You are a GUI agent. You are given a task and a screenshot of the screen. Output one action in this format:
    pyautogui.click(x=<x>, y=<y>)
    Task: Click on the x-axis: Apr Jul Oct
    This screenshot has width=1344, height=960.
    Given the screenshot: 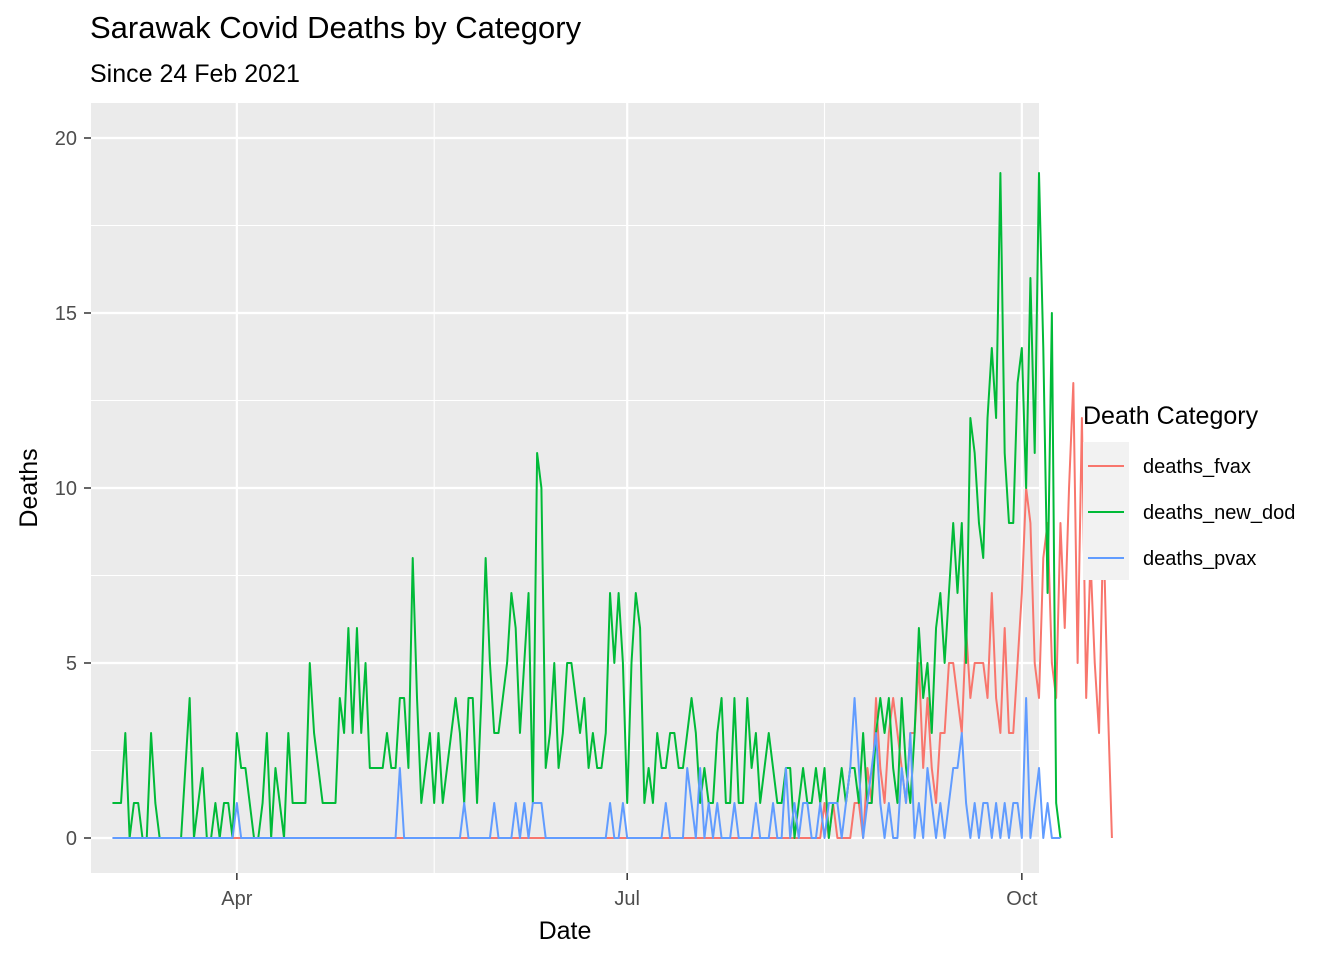 What is the action you would take?
    pyautogui.click(x=629, y=891)
    